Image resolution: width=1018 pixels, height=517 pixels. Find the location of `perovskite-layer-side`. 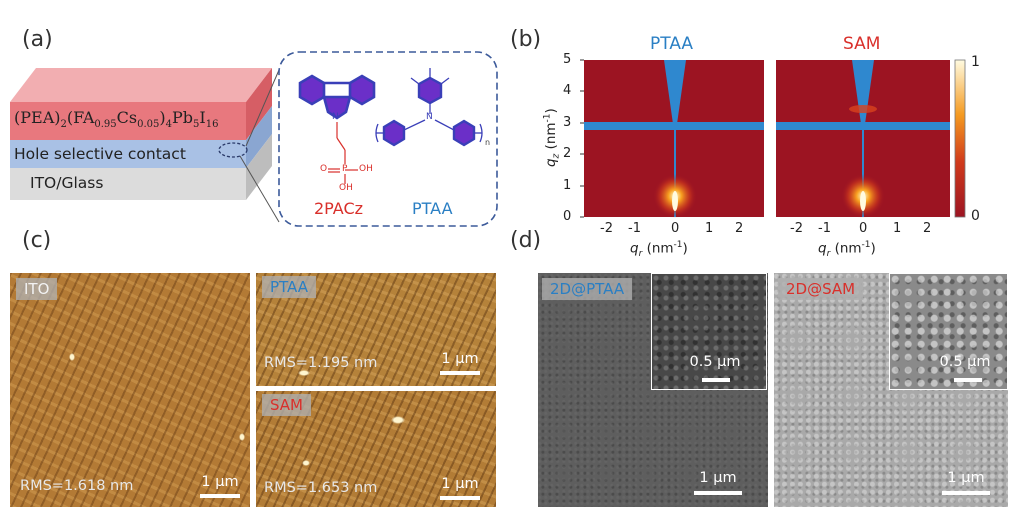

perovskite-layer-side is located at coordinates (259, 104).